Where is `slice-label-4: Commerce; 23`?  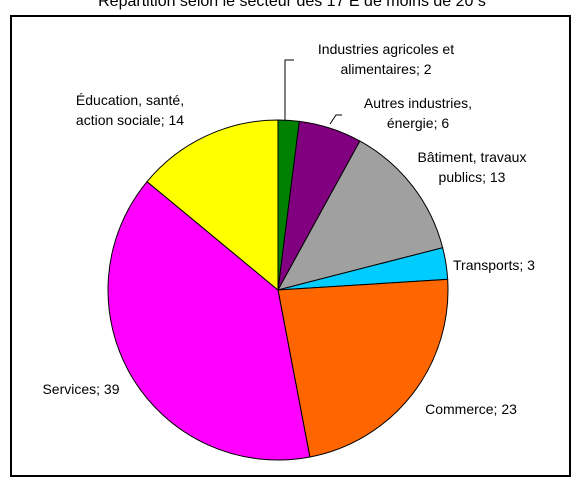 slice-label-4: Commerce; 23 is located at coordinates (471, 409).